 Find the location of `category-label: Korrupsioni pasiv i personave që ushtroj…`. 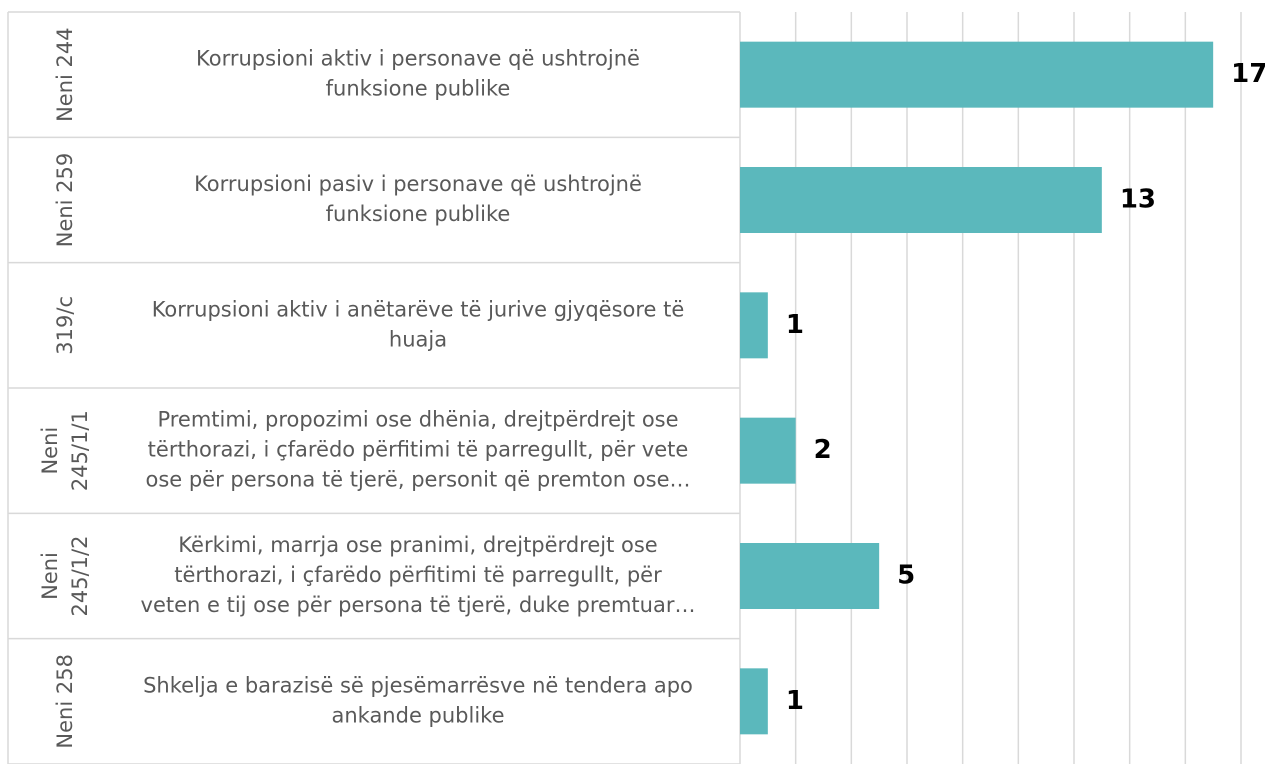

category-label: Korrupsioni pasiv i personave që ushtroj… is located at coordinates (418, 184).